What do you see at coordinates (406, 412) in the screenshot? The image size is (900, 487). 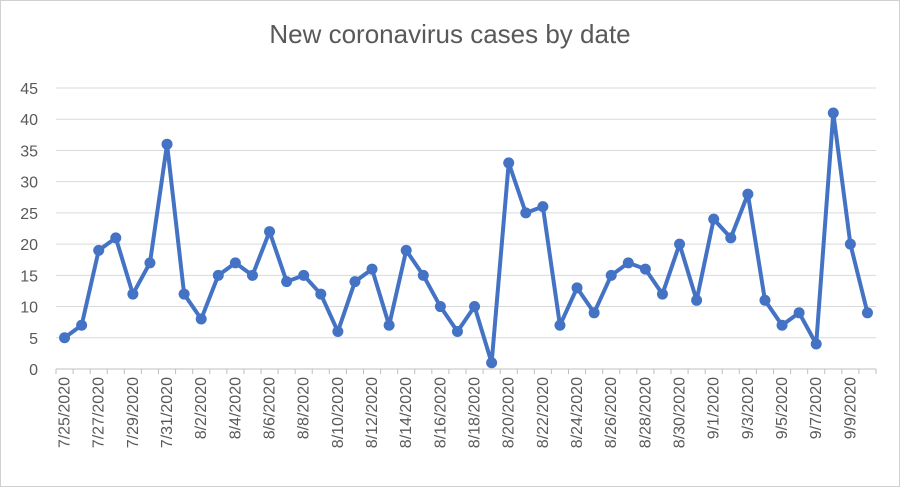 I see `x-tick-label: 8/14/2020` at bounding box center [406, 412].